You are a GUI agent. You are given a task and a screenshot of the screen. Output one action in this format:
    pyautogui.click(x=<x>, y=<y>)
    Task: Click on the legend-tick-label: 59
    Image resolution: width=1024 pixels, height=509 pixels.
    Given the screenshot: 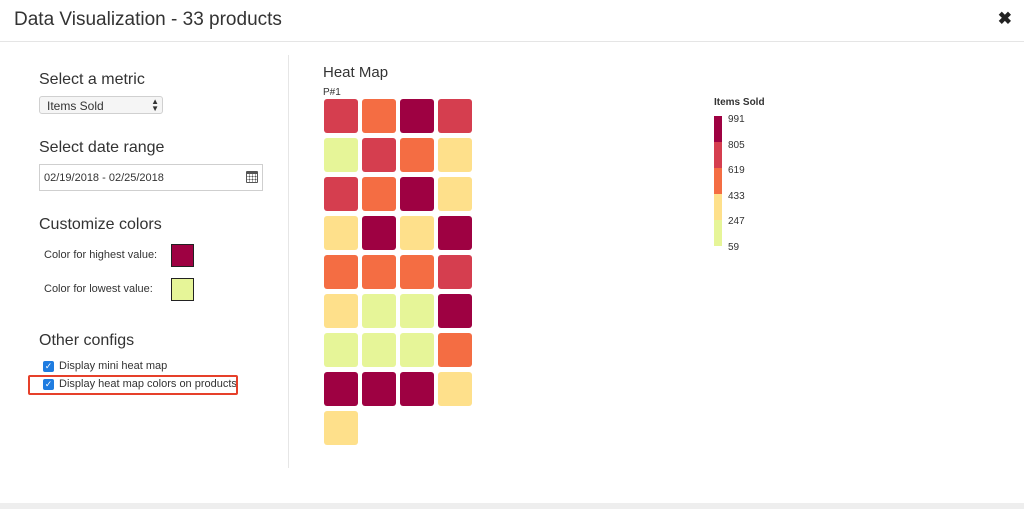 What is the action you would take?
    pyautogui.click(x=734, y=247)
    